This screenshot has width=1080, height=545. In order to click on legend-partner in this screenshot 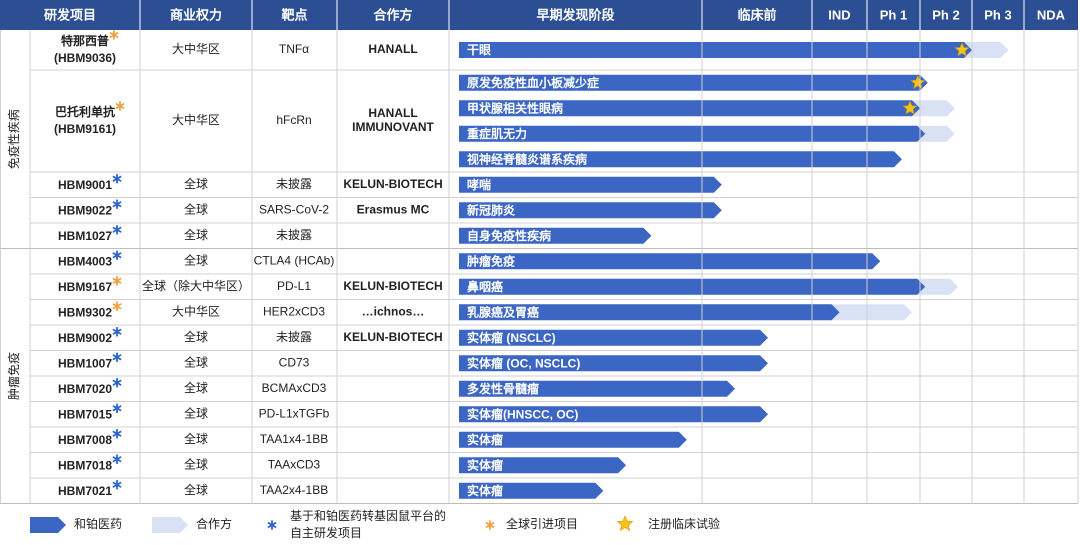, I will do `click(170, 525)`.